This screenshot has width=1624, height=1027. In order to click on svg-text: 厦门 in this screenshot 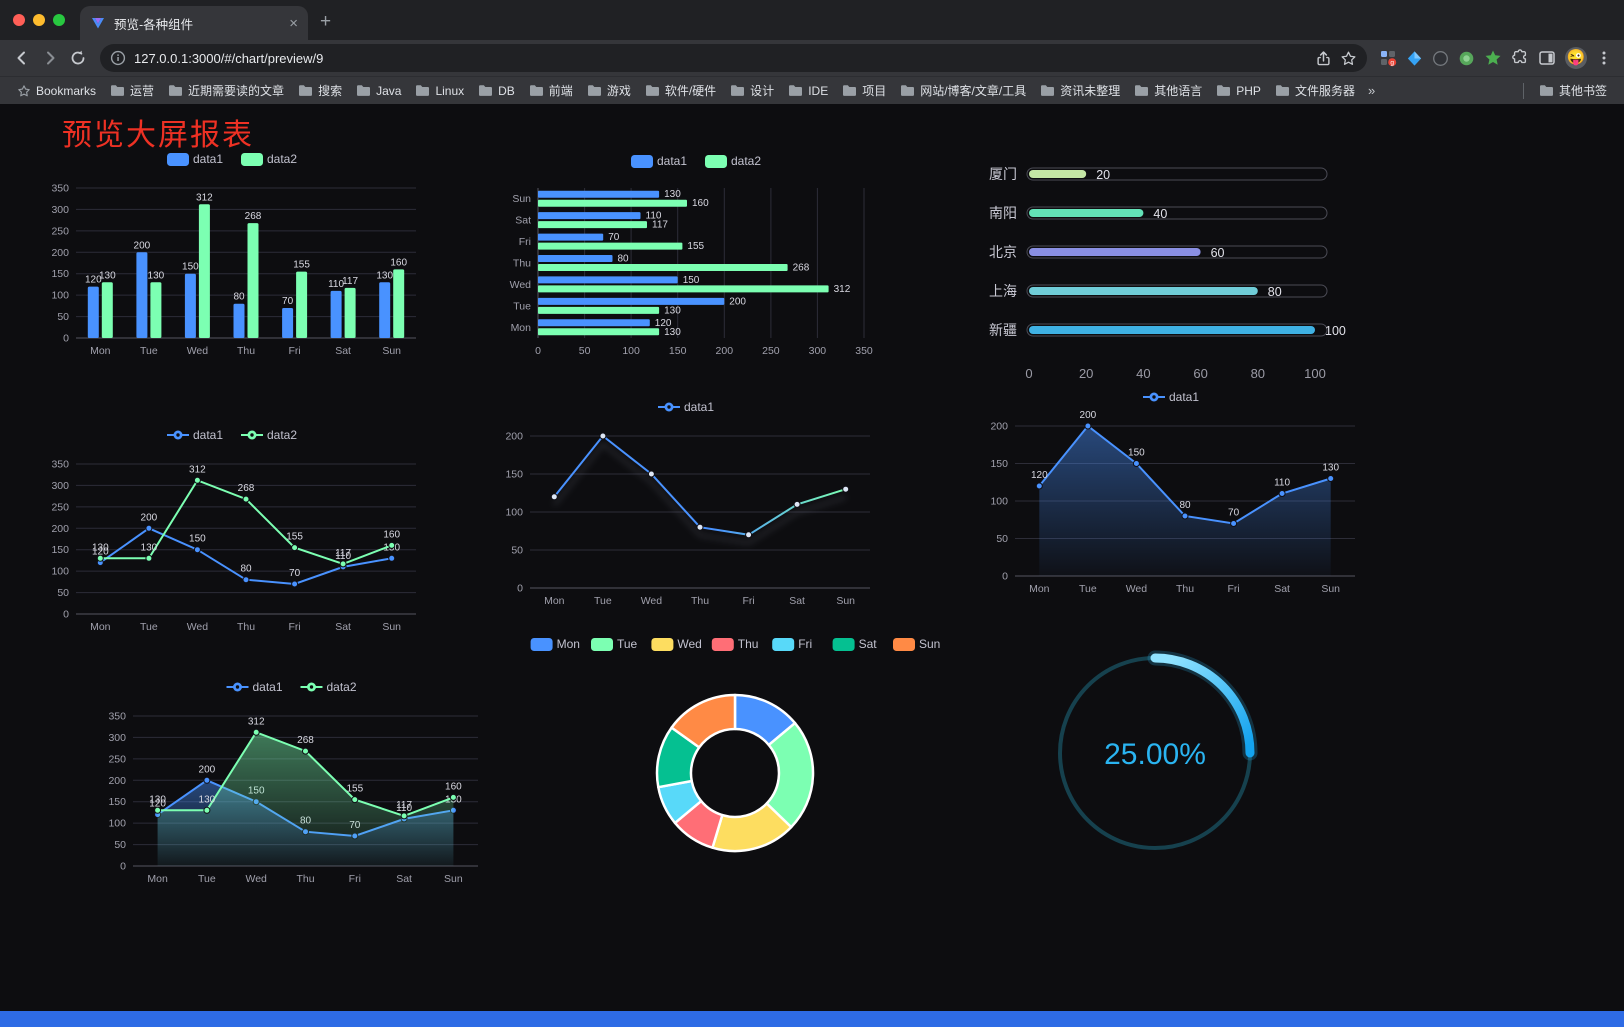, I will do `click(1003, 174)`.